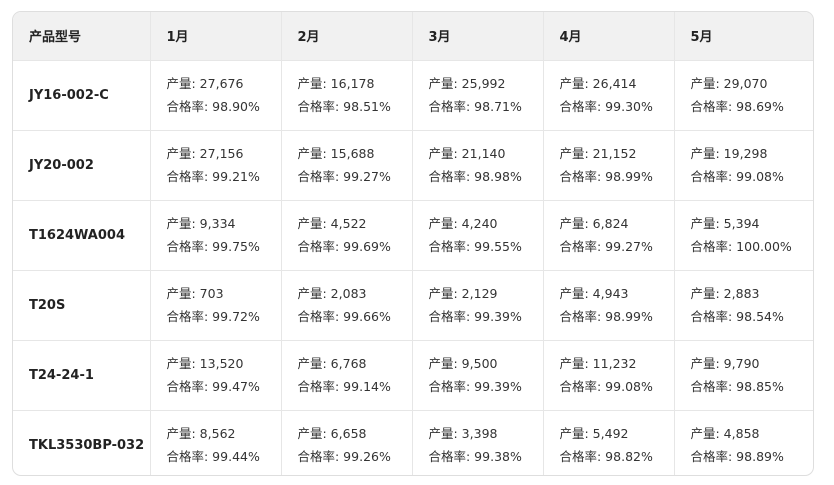 This screenshot has width=834, height=485. What do you see at coordinates (347, 375) in the screenshot?
I see `month-cell: 产量: 6,768 合格率: 99.14%` at bounding box center [347, 375].